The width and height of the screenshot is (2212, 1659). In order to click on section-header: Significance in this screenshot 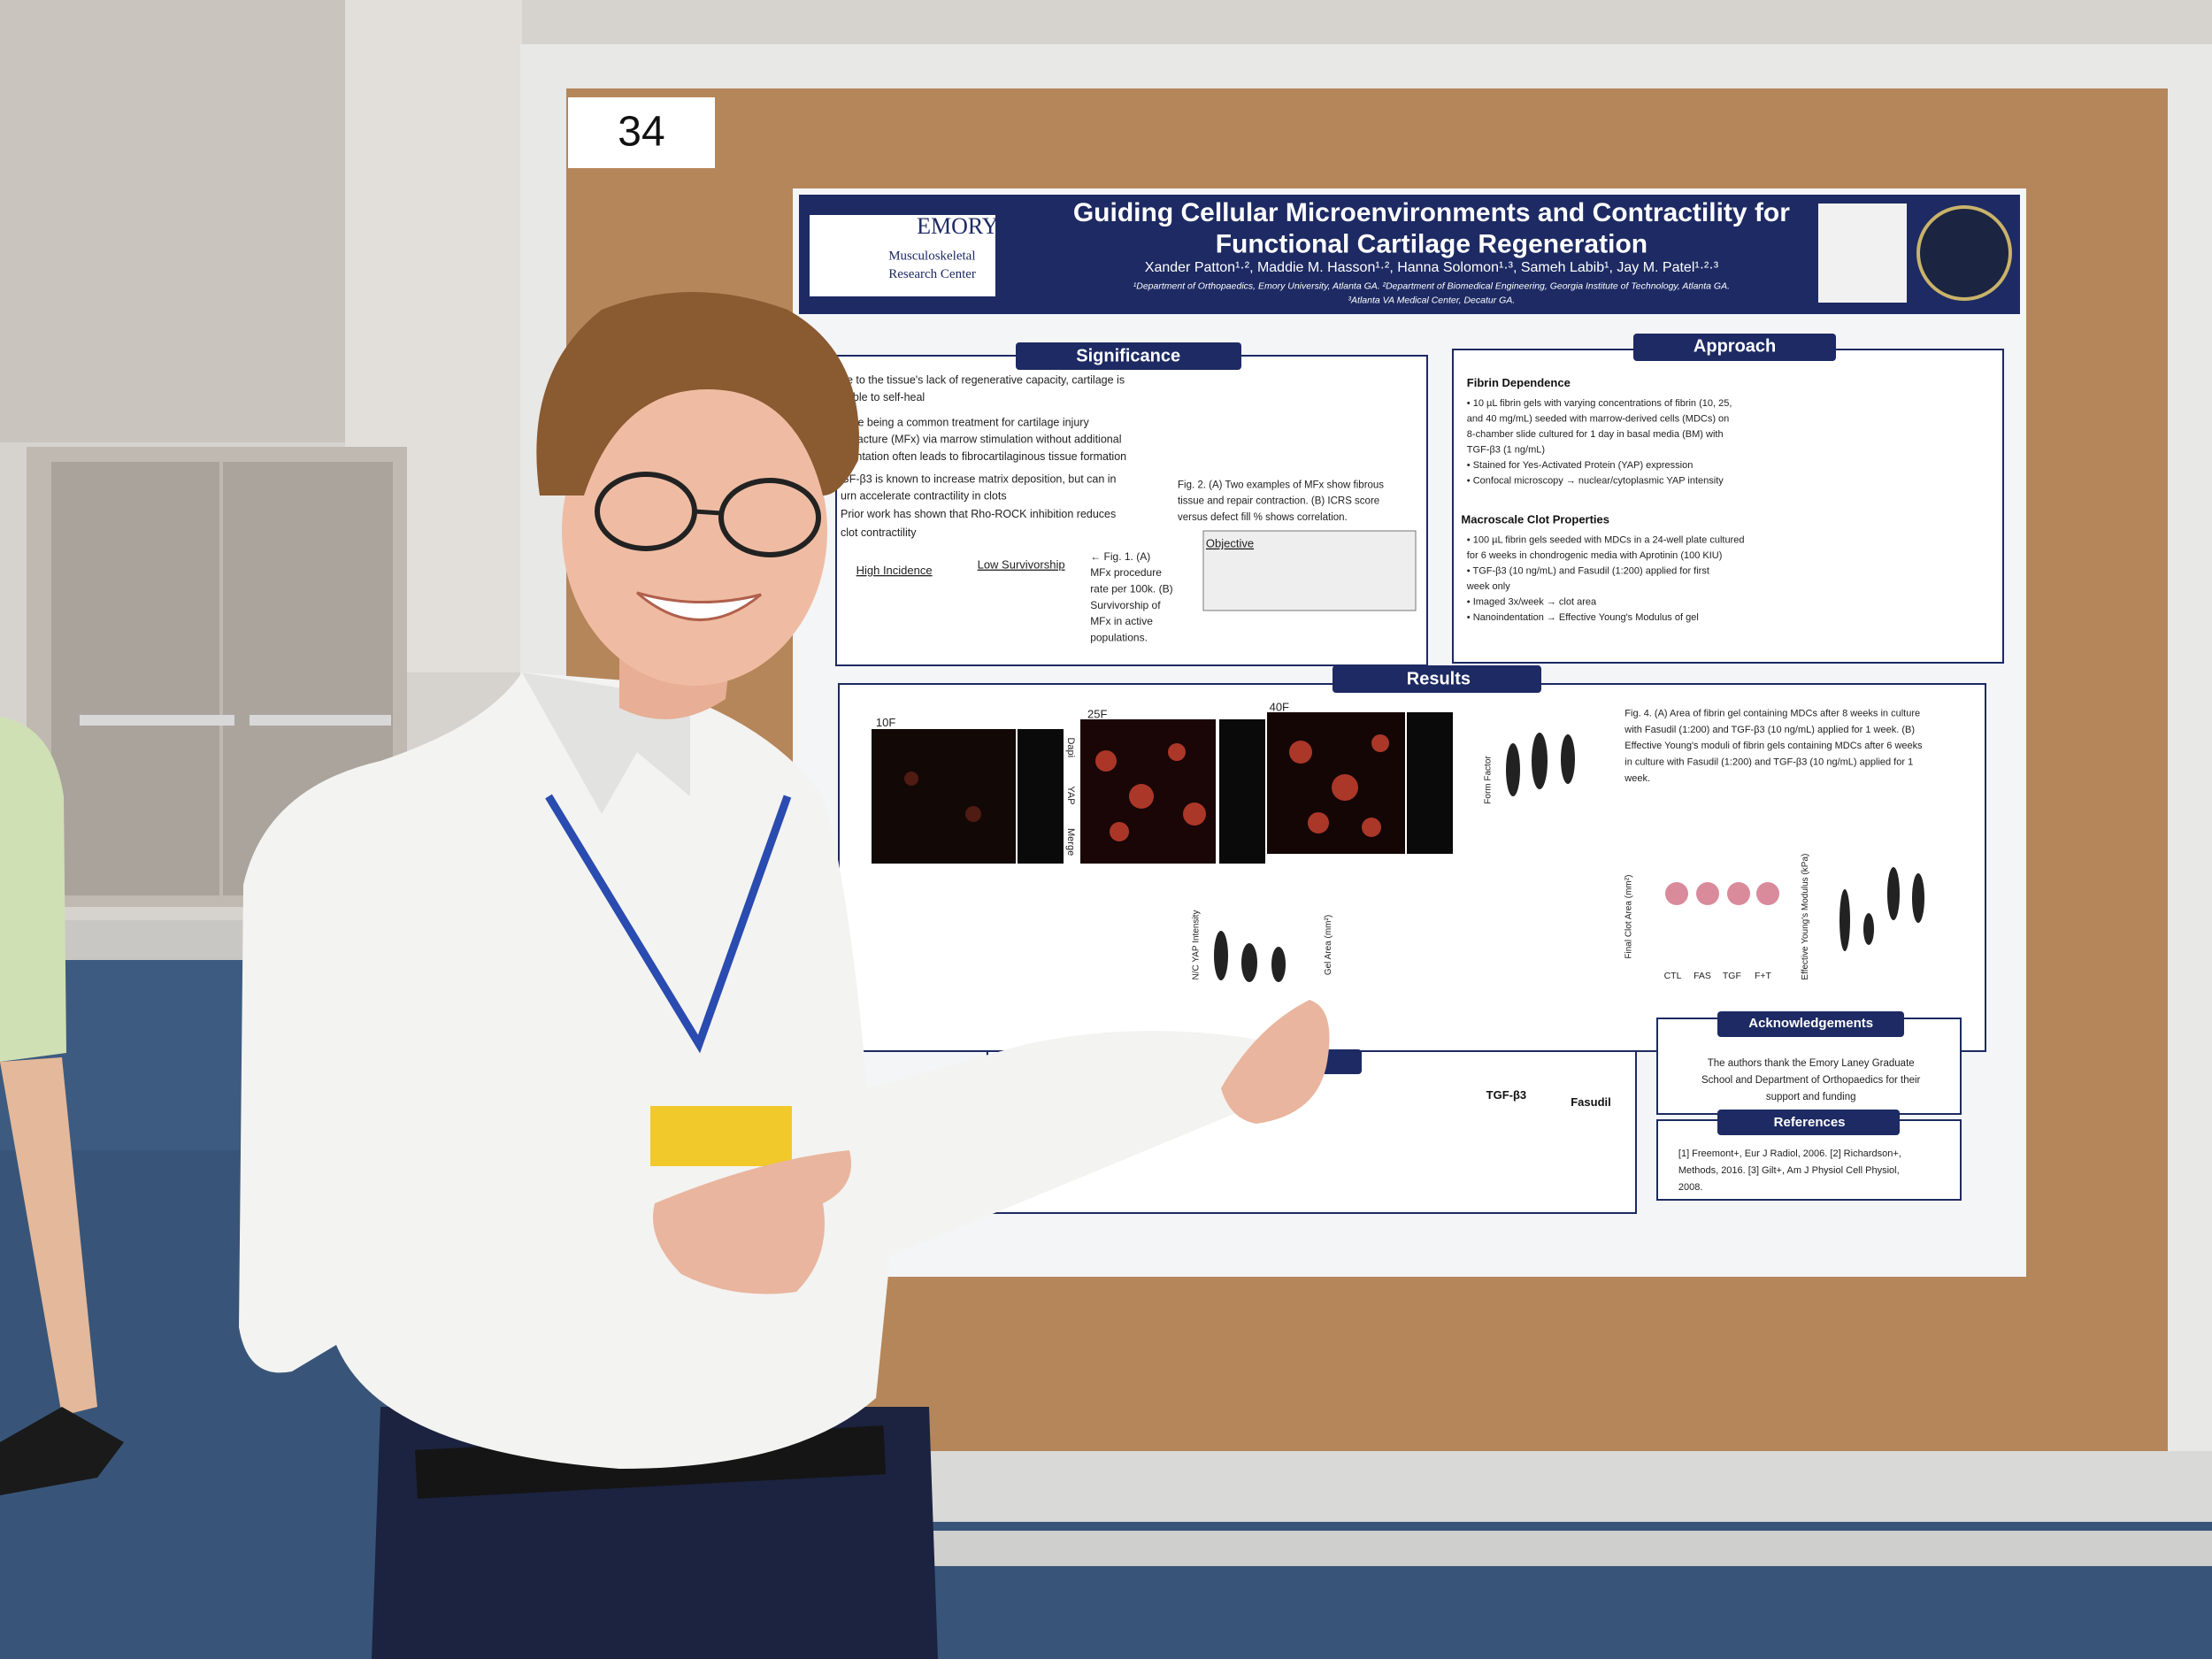, I will do `click(1128, 357)`.